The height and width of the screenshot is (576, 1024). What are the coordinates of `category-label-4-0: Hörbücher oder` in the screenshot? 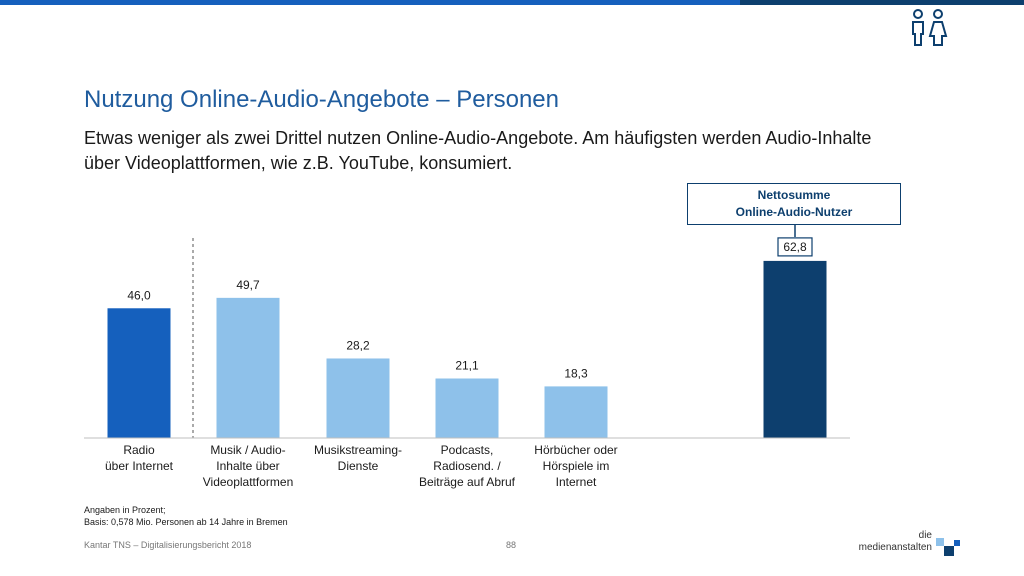 It's located at (575, 450).